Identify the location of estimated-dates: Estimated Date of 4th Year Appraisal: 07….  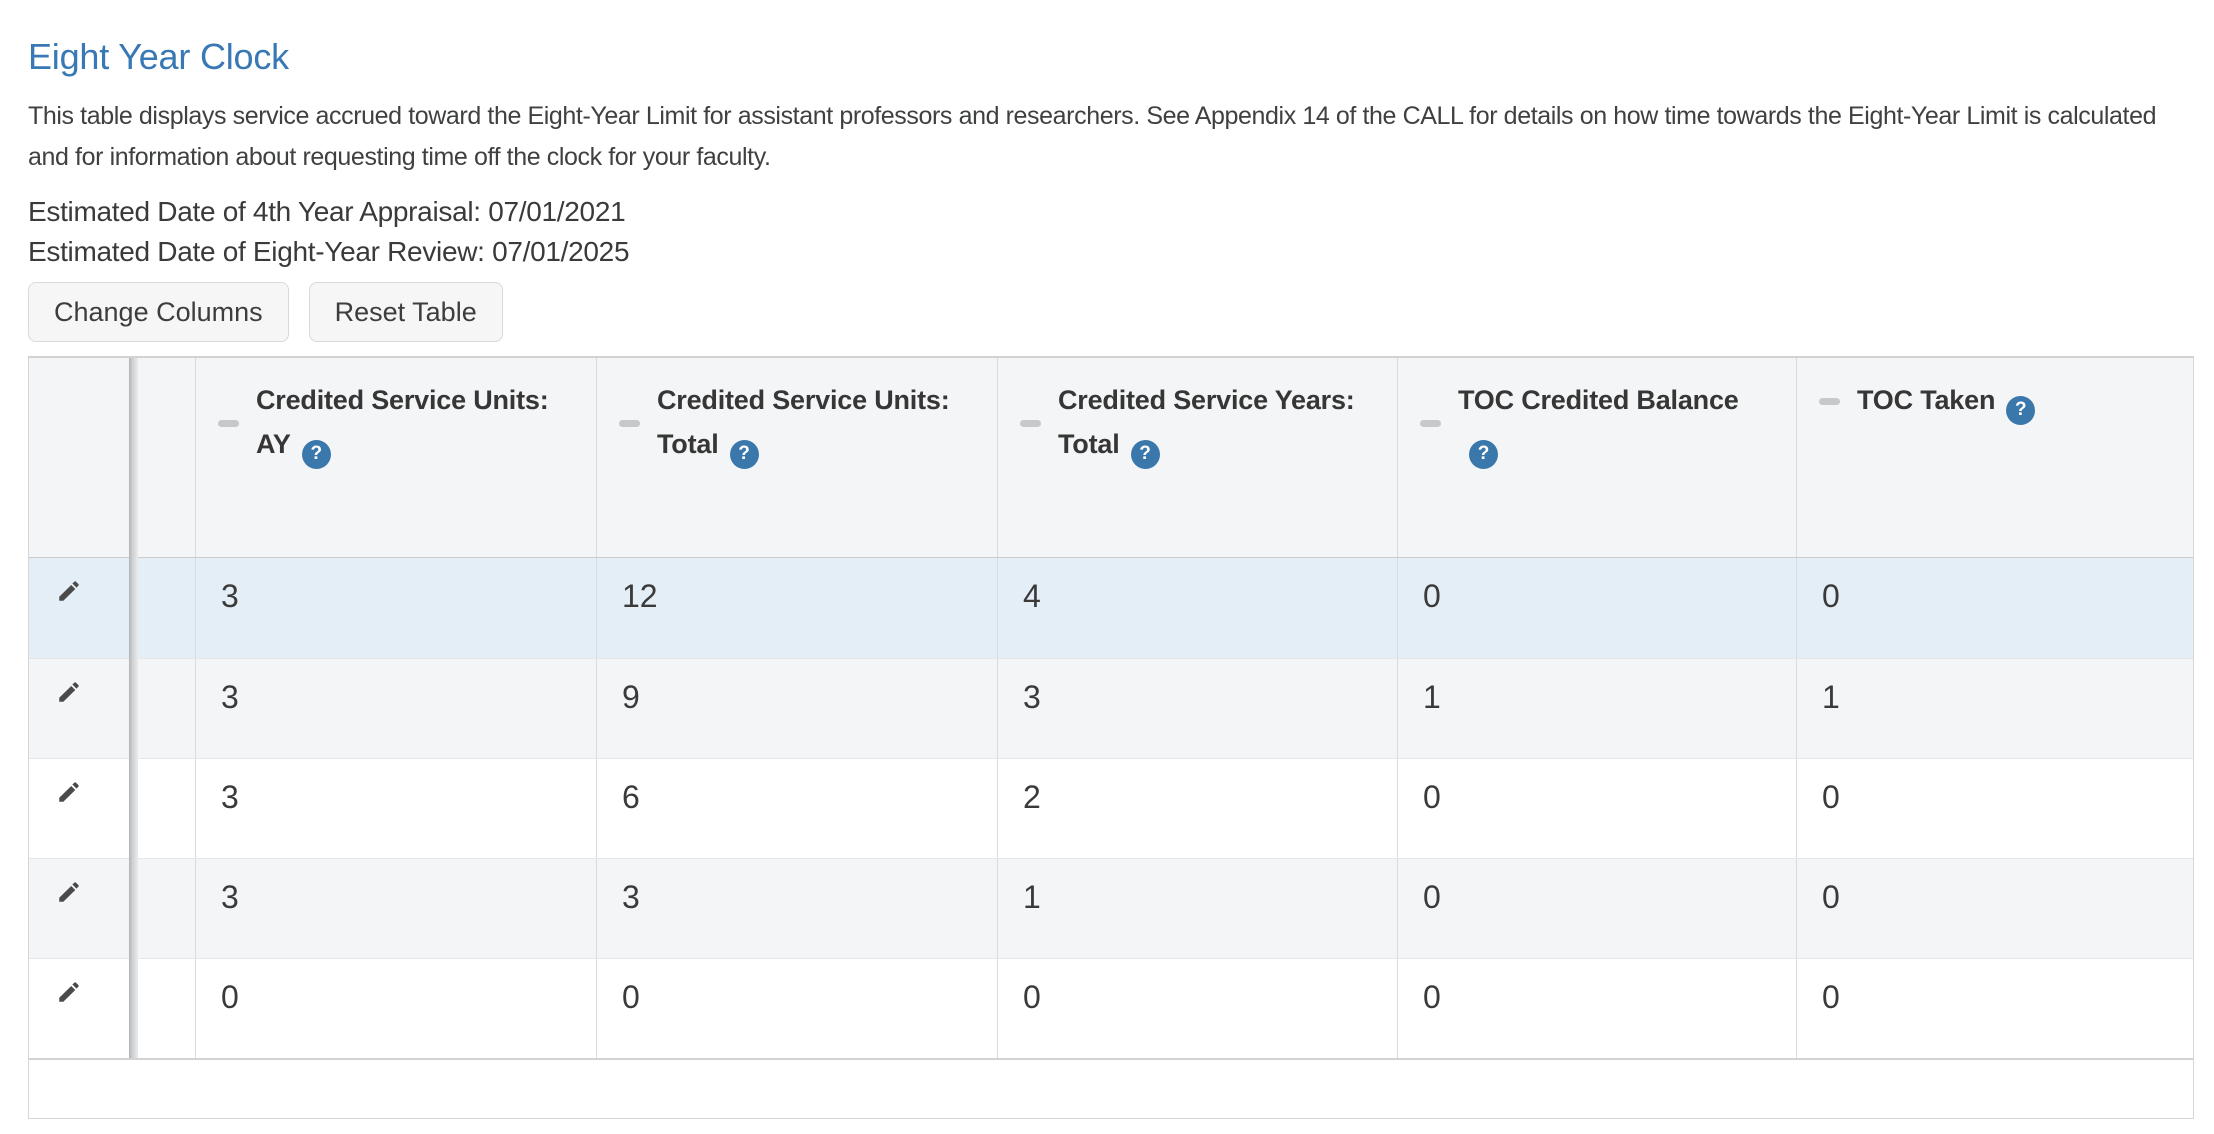
(1121, 232).